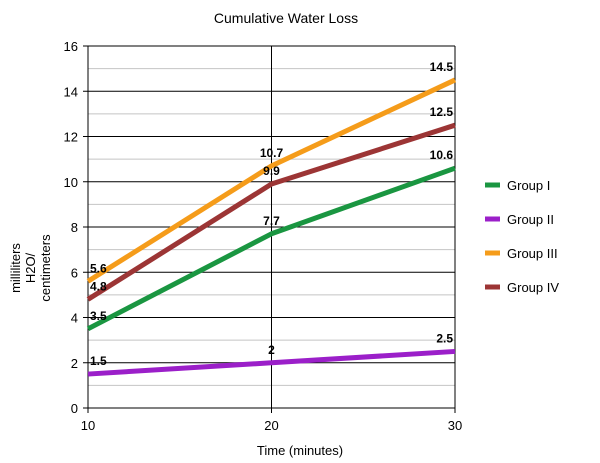 This screenshot has width=600, height=463. I want to click on data-label: 4.8, so click(98, 286).